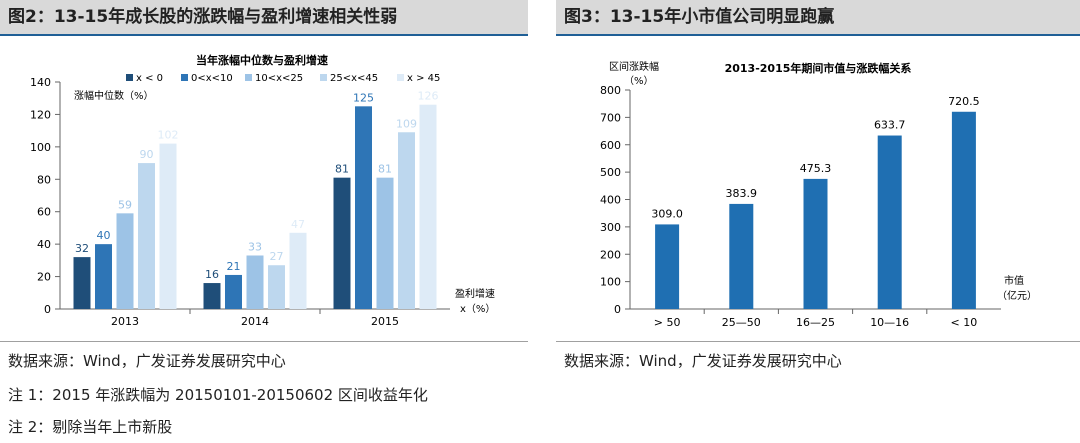 This screenshot has width=1080, height=443. Describe the element at coordinates (149, 78) in the screenshot. I see `legend-label: x < 0` at that location.